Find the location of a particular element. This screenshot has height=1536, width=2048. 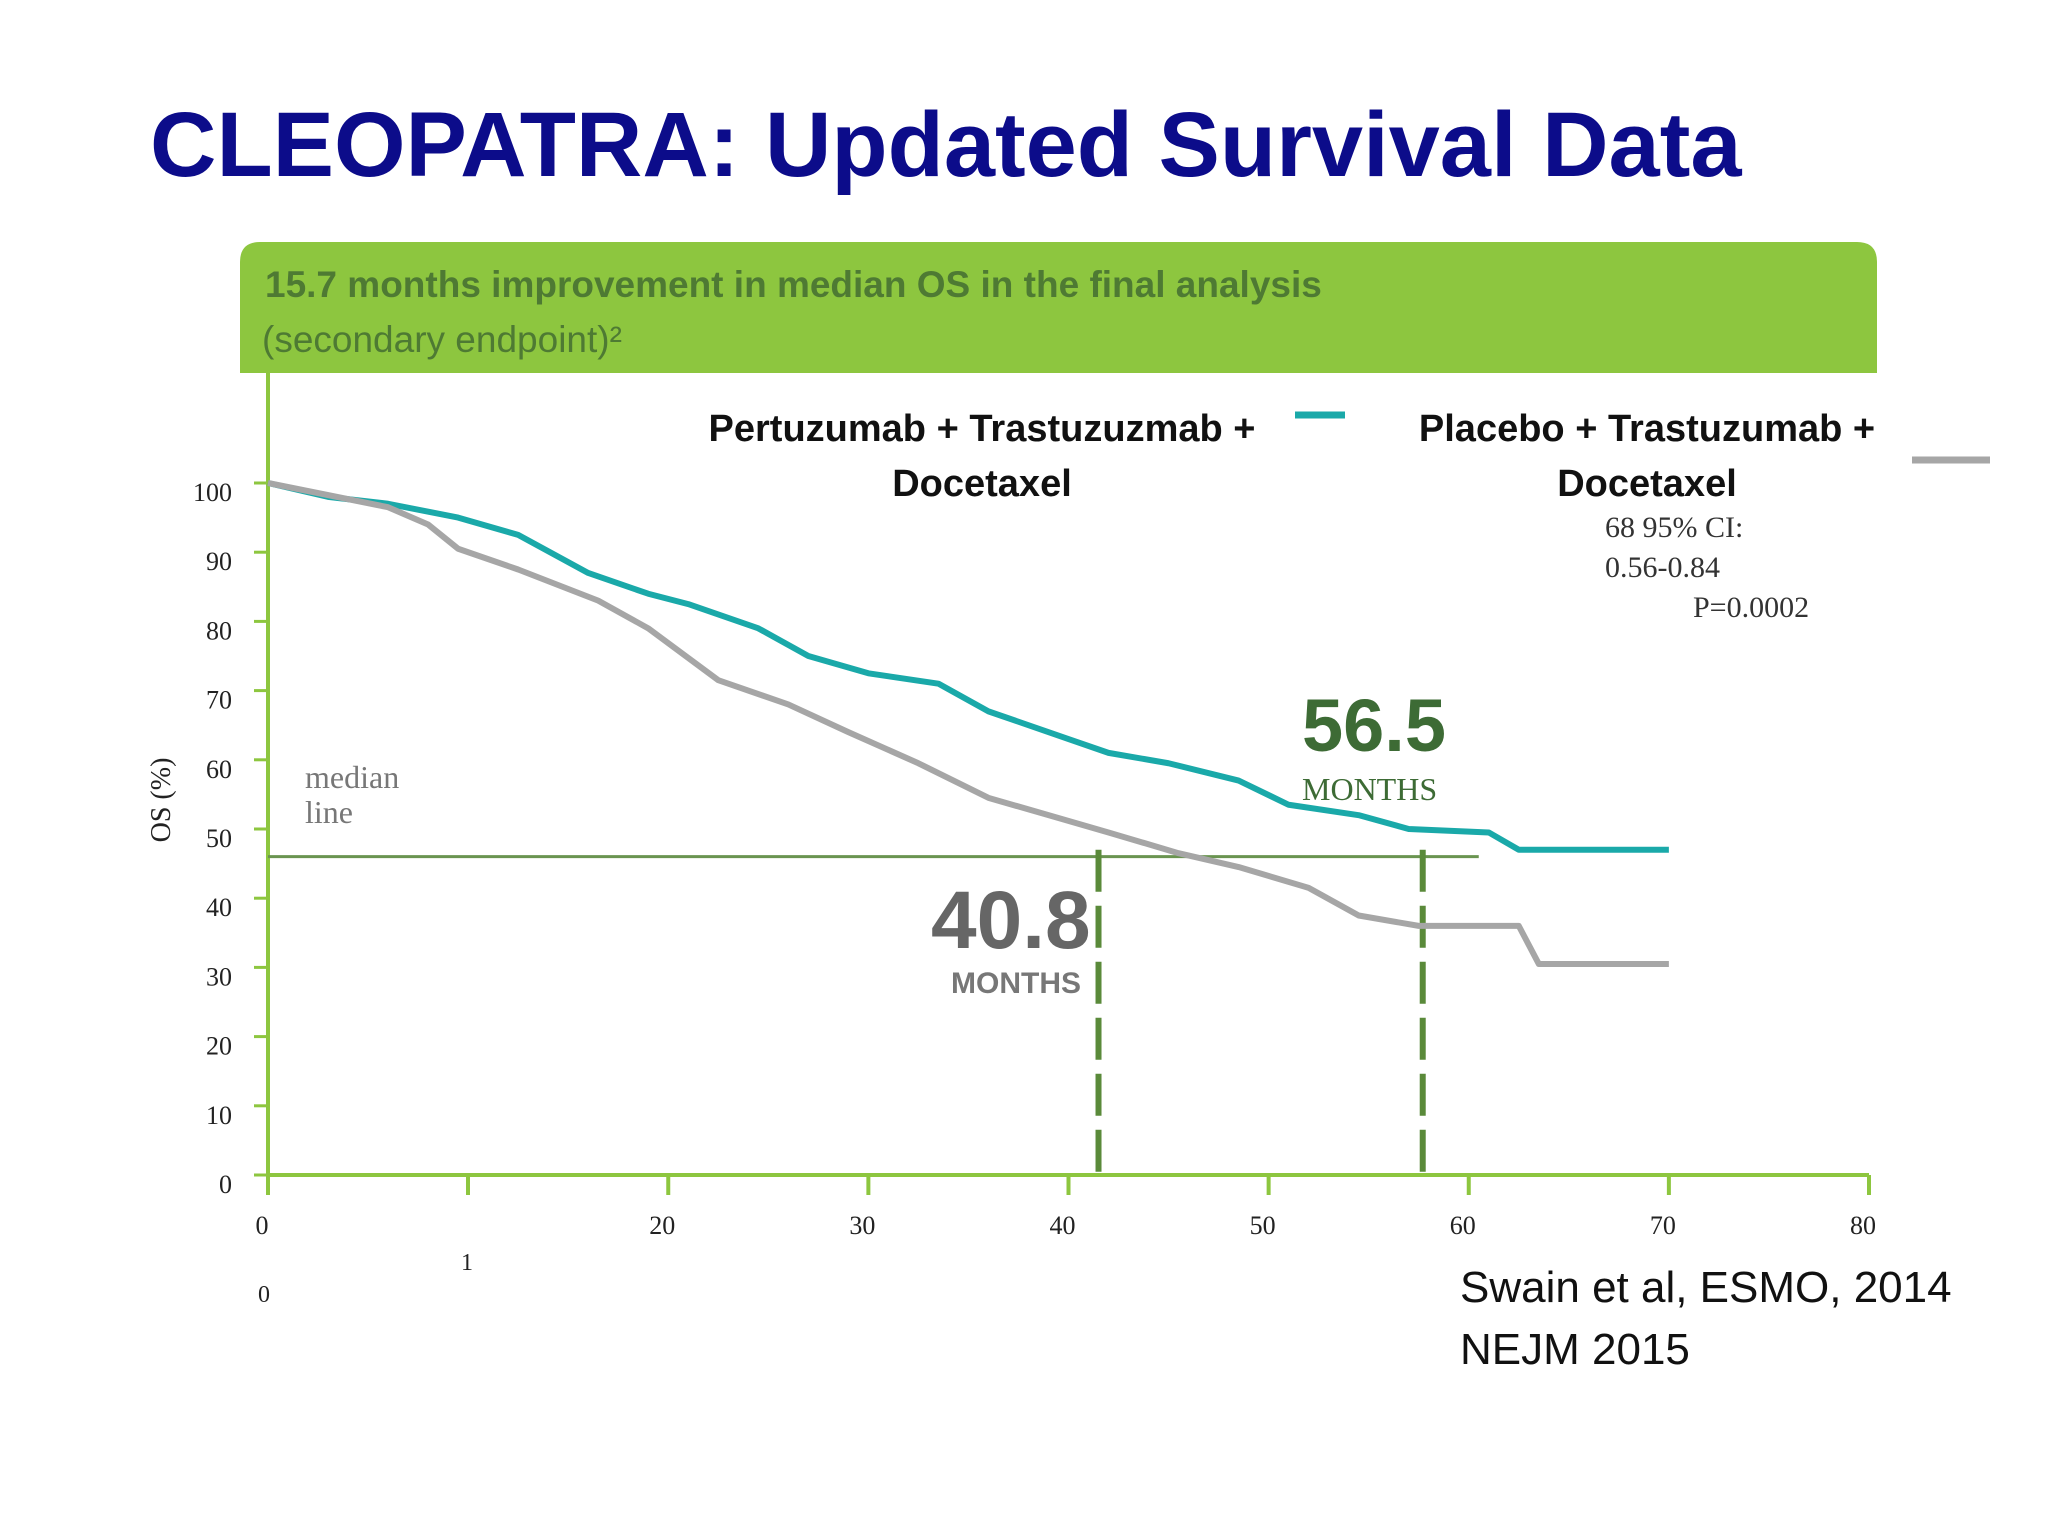

legend-entry: Pertuzumab + Trastuzuzmab + Docetaxel is located at coordinates (982, 456).